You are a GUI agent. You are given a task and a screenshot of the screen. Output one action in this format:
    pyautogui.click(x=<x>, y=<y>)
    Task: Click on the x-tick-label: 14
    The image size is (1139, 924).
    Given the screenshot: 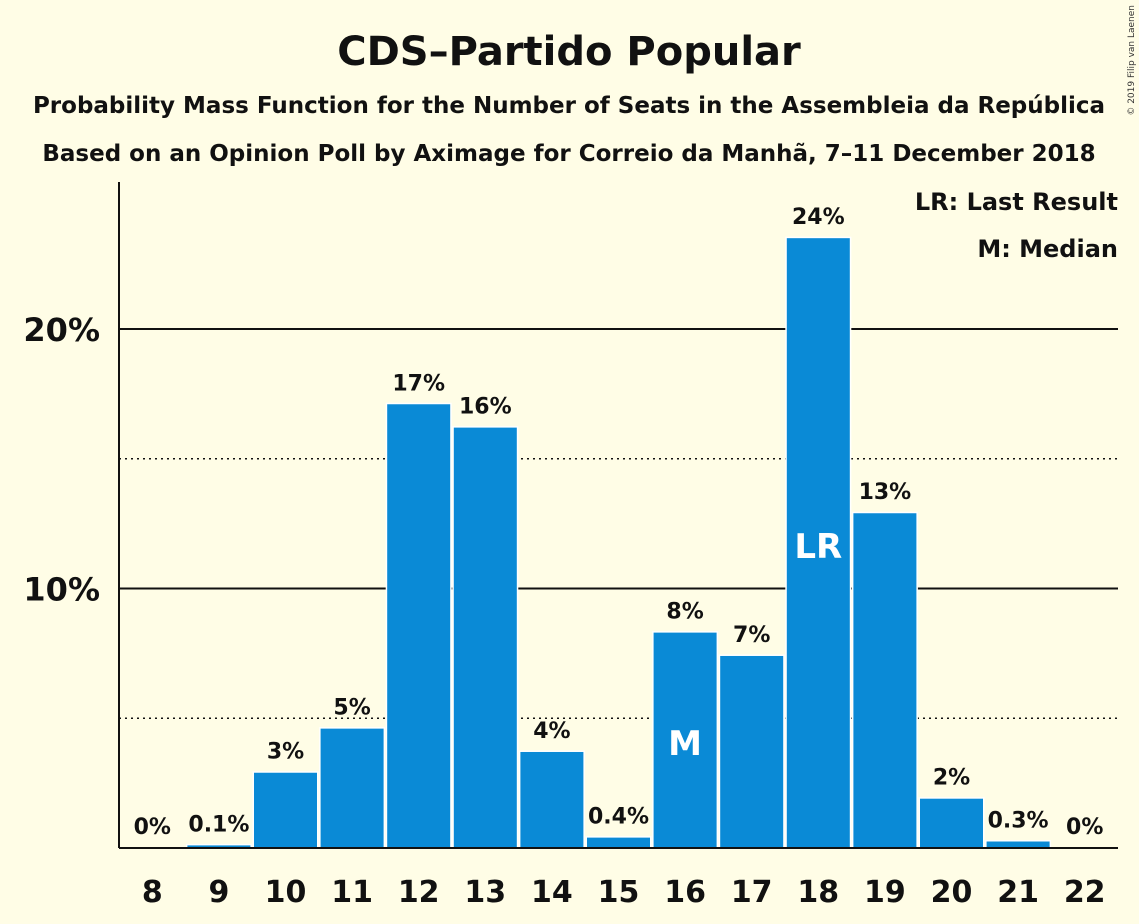 What is the action you would take?
    pyautogui.click(x=552, y=892)
    